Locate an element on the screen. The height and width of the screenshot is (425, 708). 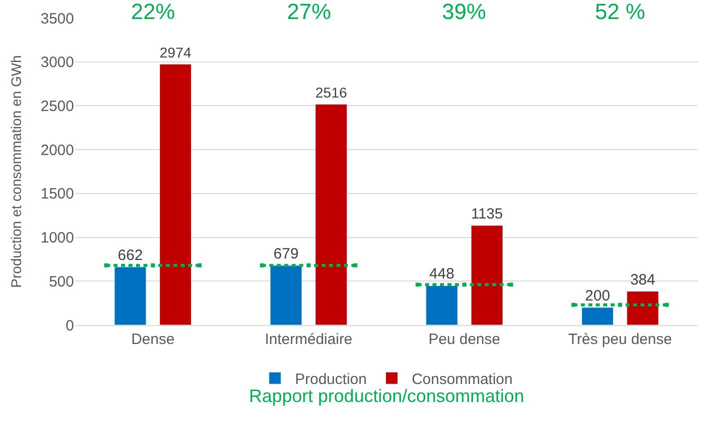
y-tick-label: 1000 is located at coordinates (57, 238).